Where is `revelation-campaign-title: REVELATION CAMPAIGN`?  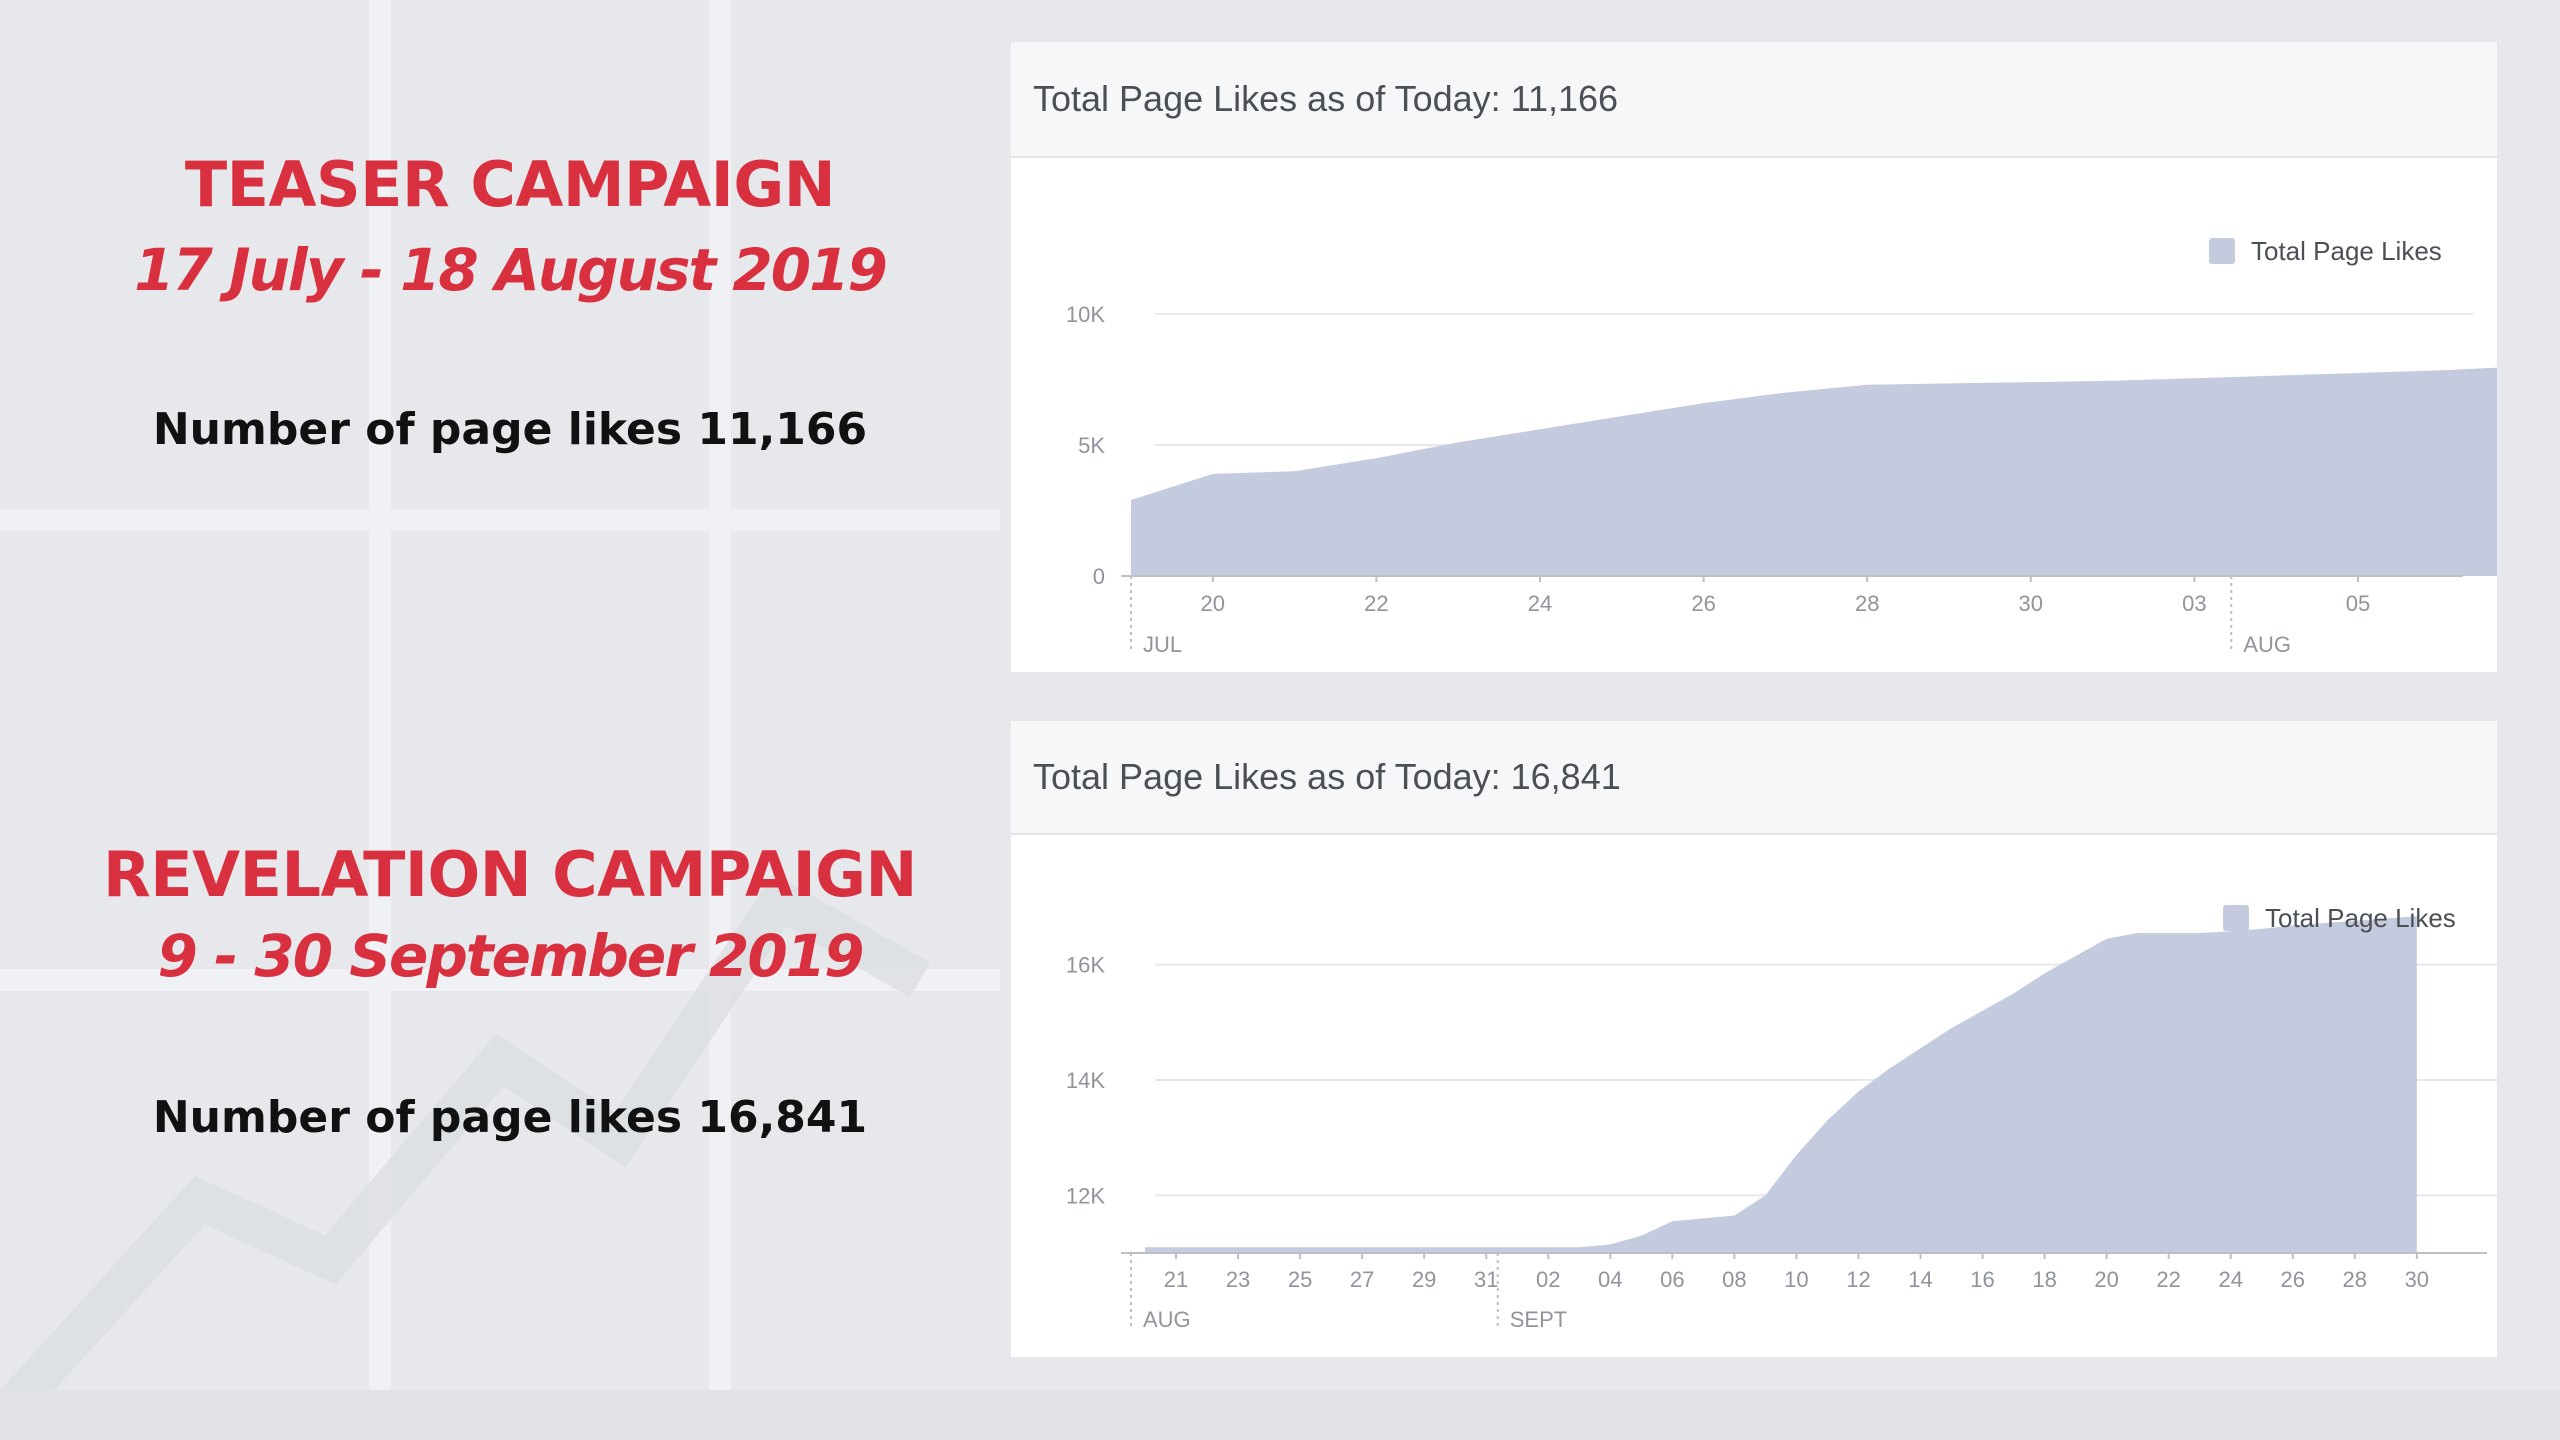
revelation-campaign-title: REVELATION CAMPAIGN is located at coordinates (510, 874).